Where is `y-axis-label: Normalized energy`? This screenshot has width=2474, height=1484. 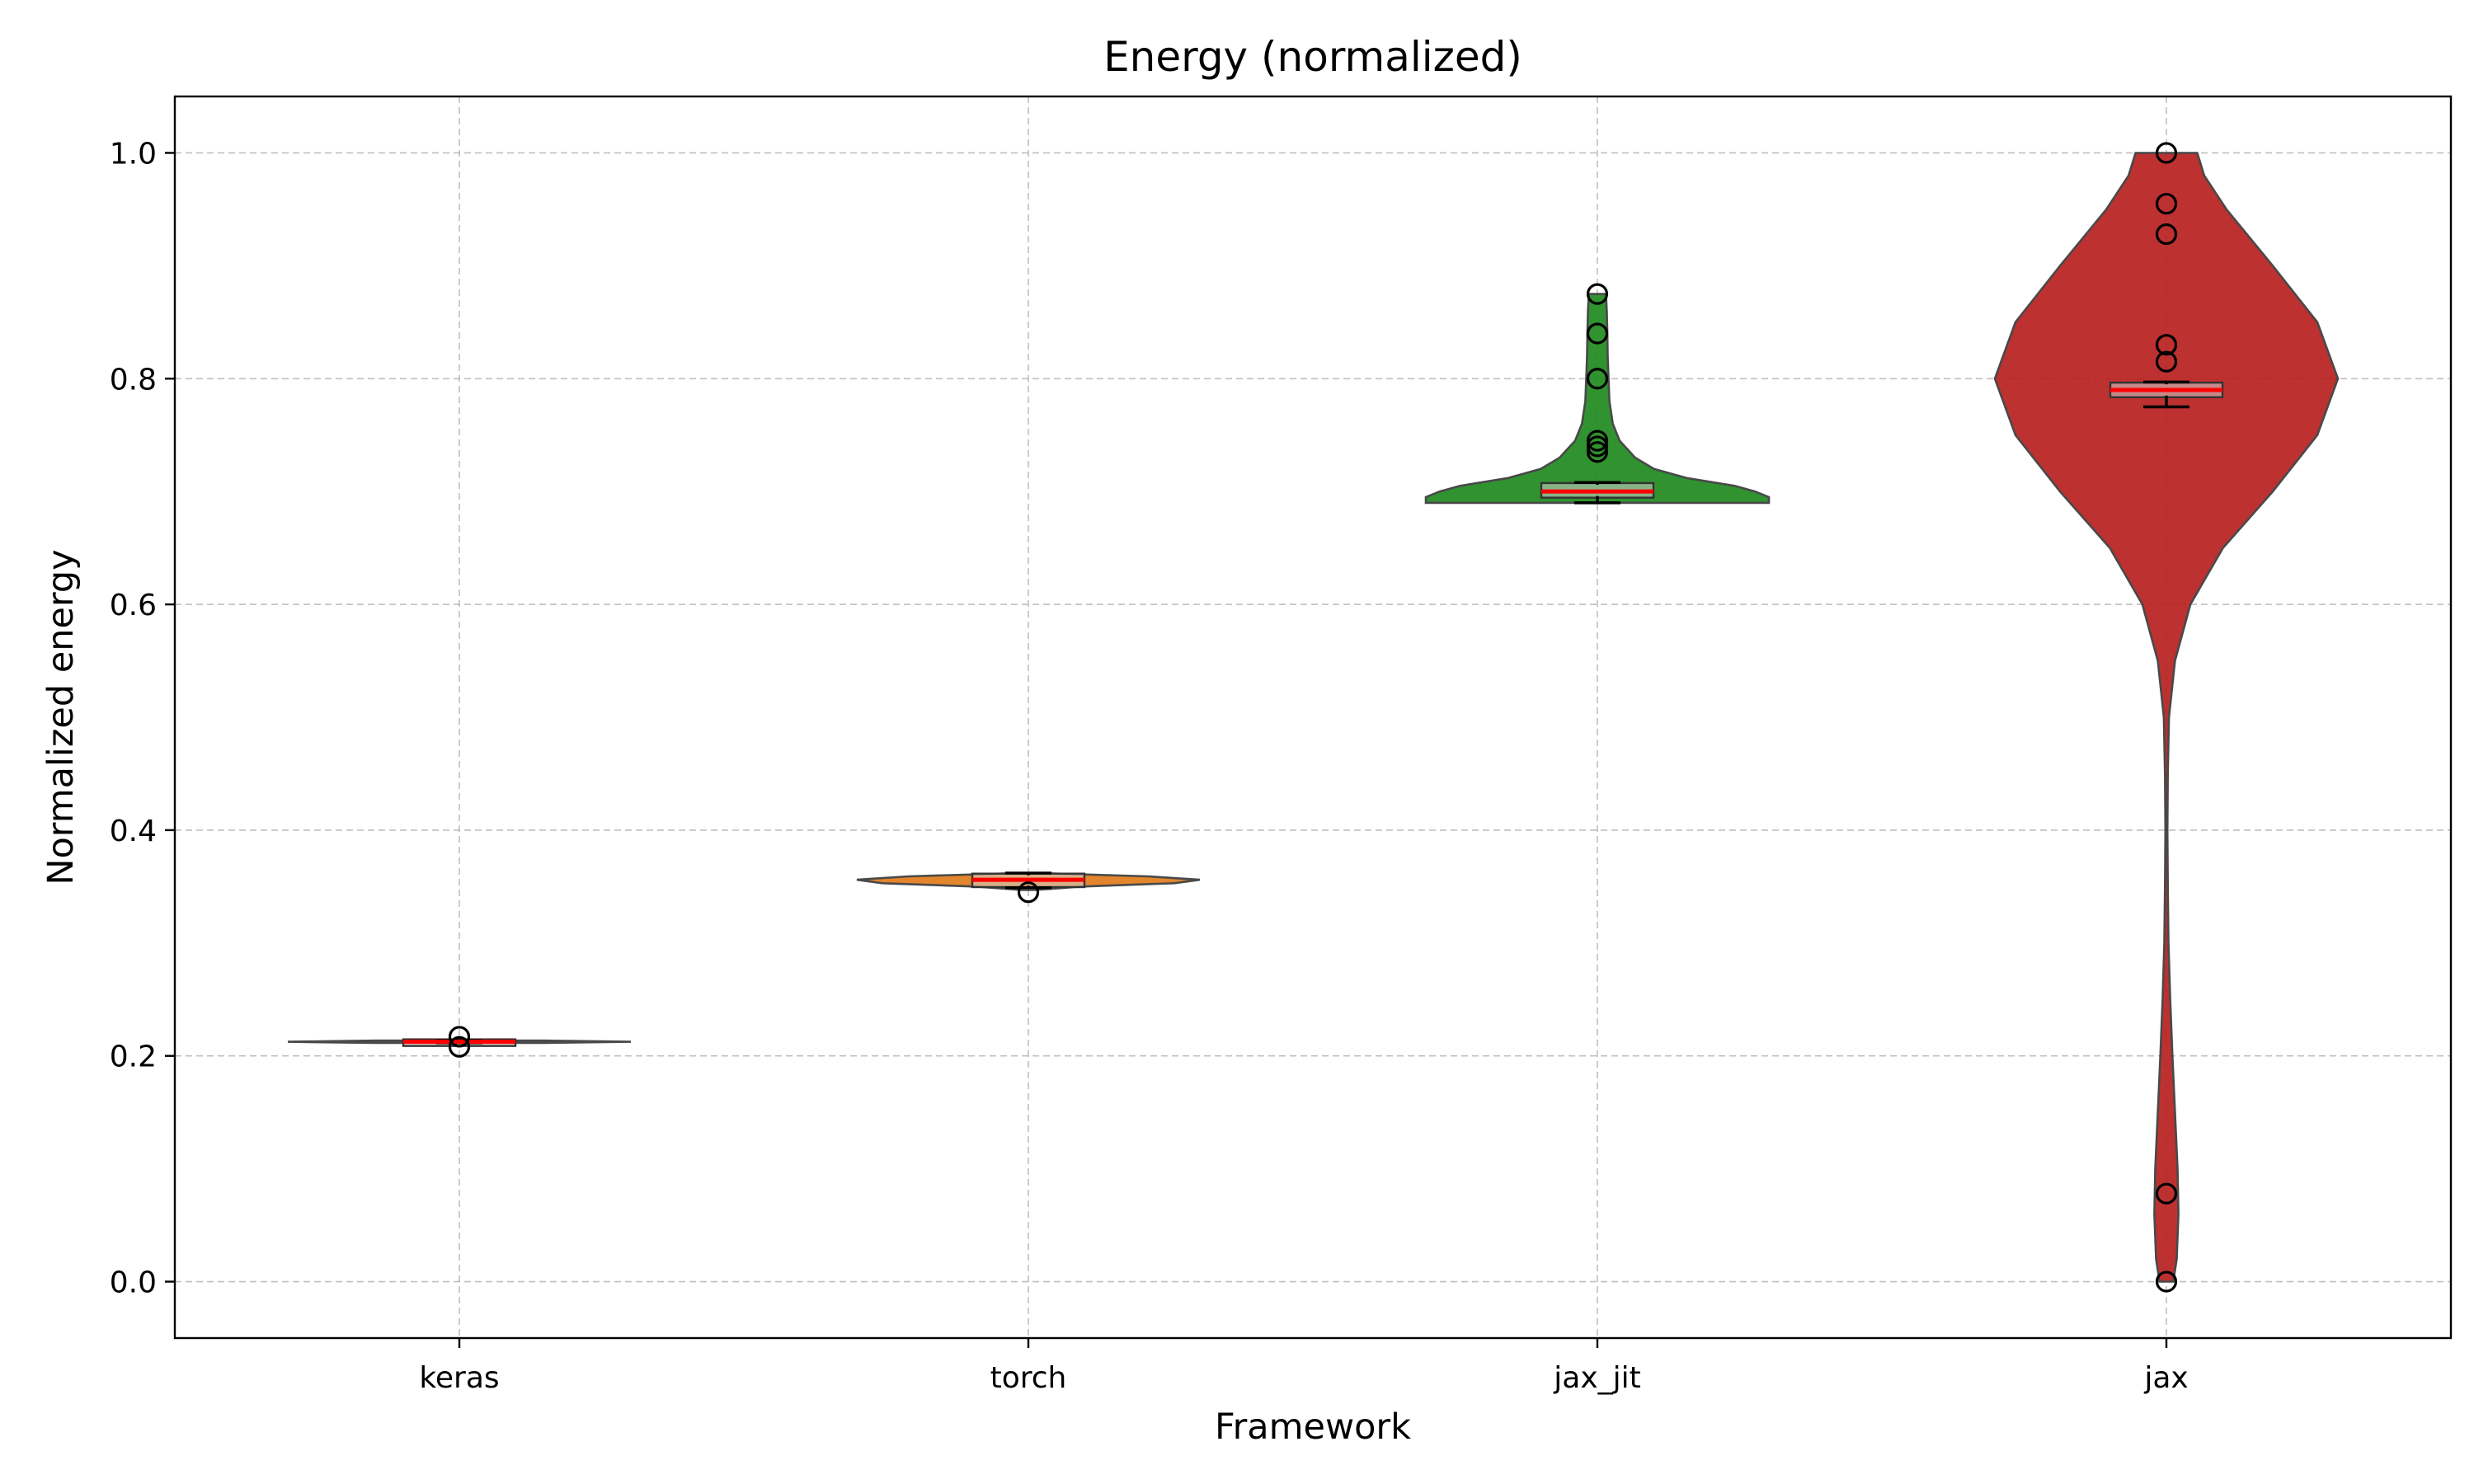
y-axis-label: Normalized energy is located at coordinates (61, 717).